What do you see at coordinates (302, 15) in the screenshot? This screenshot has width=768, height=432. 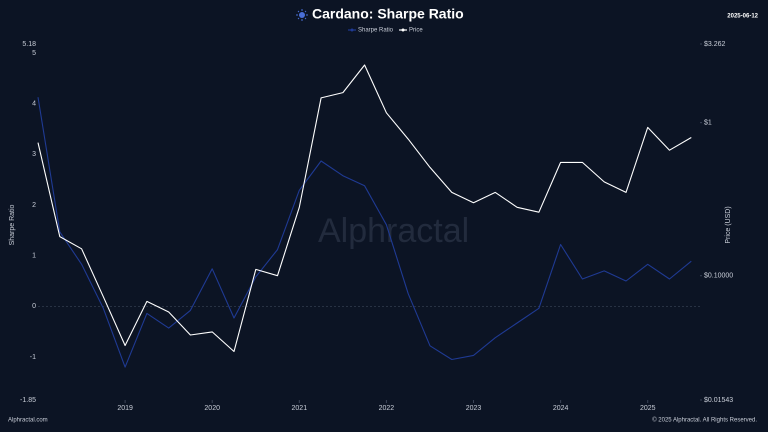 I see `title-icon` at bounding box center [302, 15].